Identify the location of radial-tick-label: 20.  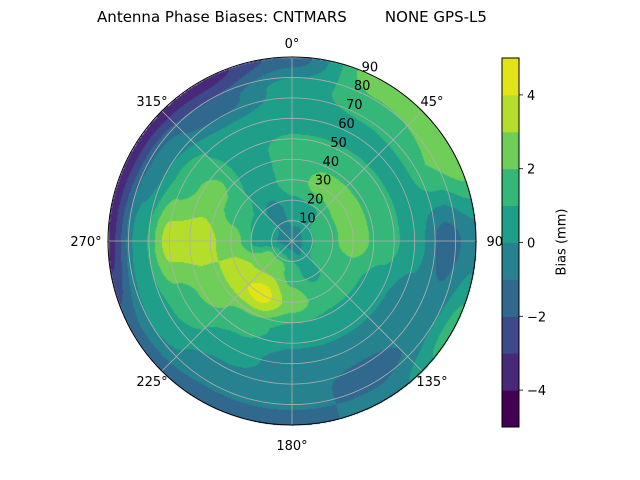
(315, 200).